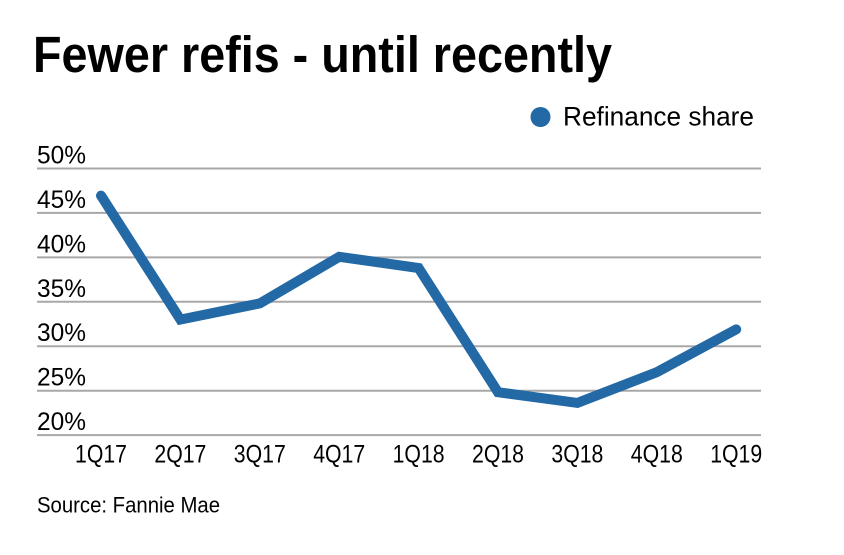  What do you see at coordinates (61, 200) in the screenshot?
I see `svg-text: 45%` at bounding box center [61, 200].